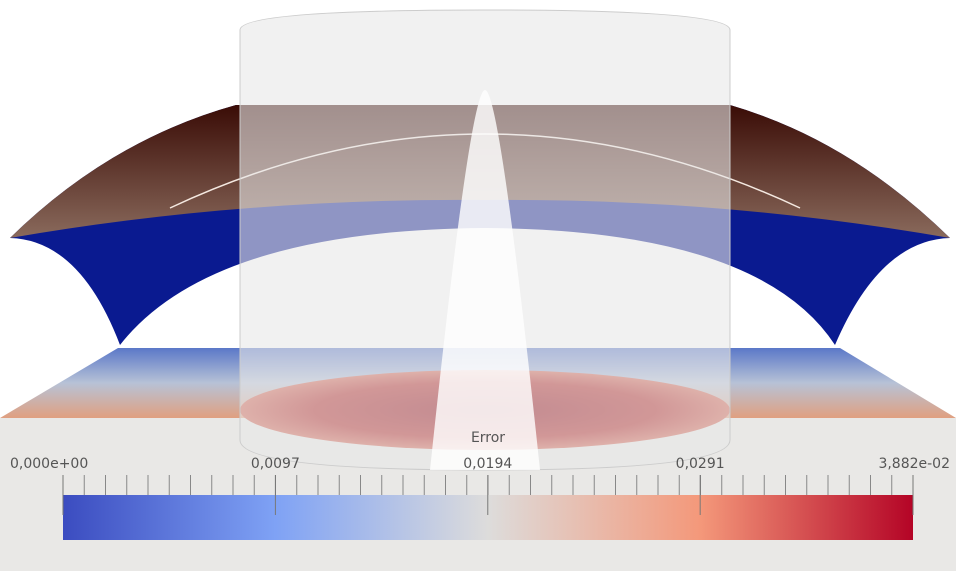 The height and width of the screenshot is (571, 956). Describe the element at coordinates (275, 464) in the screenshot. I see `tick-label: 0,0097` at that location.